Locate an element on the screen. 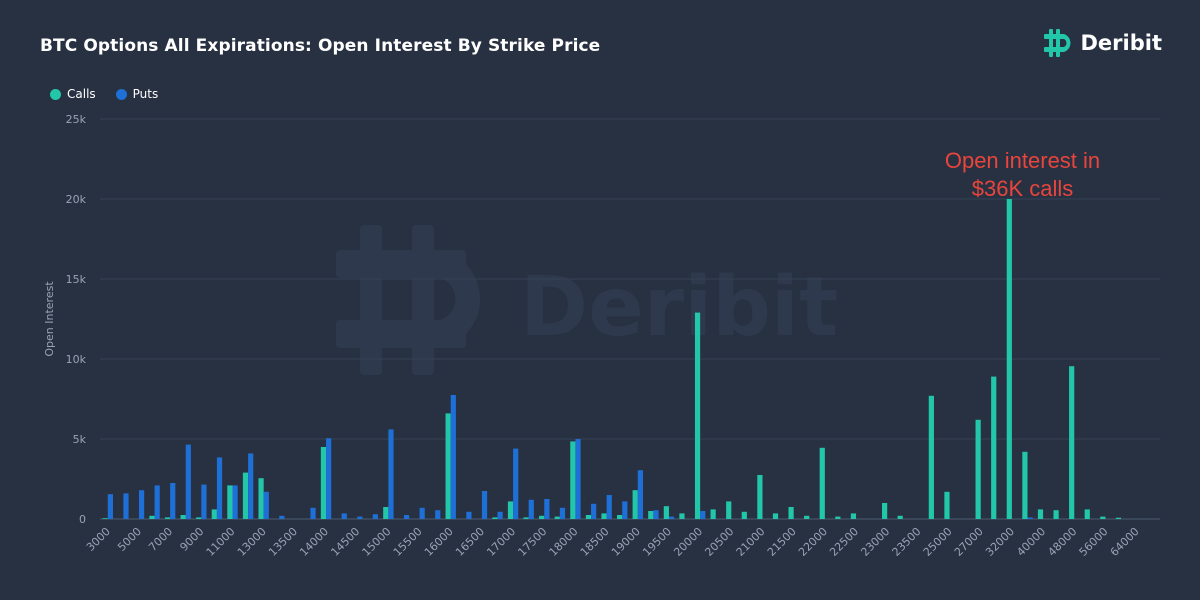 The height and width of the screenshot is (600, 1200). x-tick-label: 17500 is located at coordinates (532, 542).